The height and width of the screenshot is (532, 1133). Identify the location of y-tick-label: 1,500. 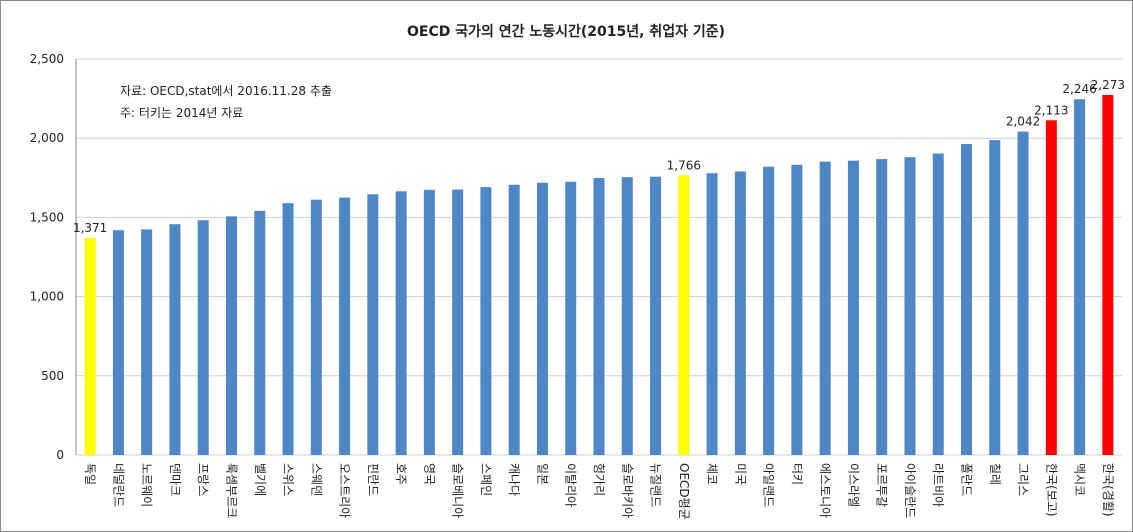
(47, 217).